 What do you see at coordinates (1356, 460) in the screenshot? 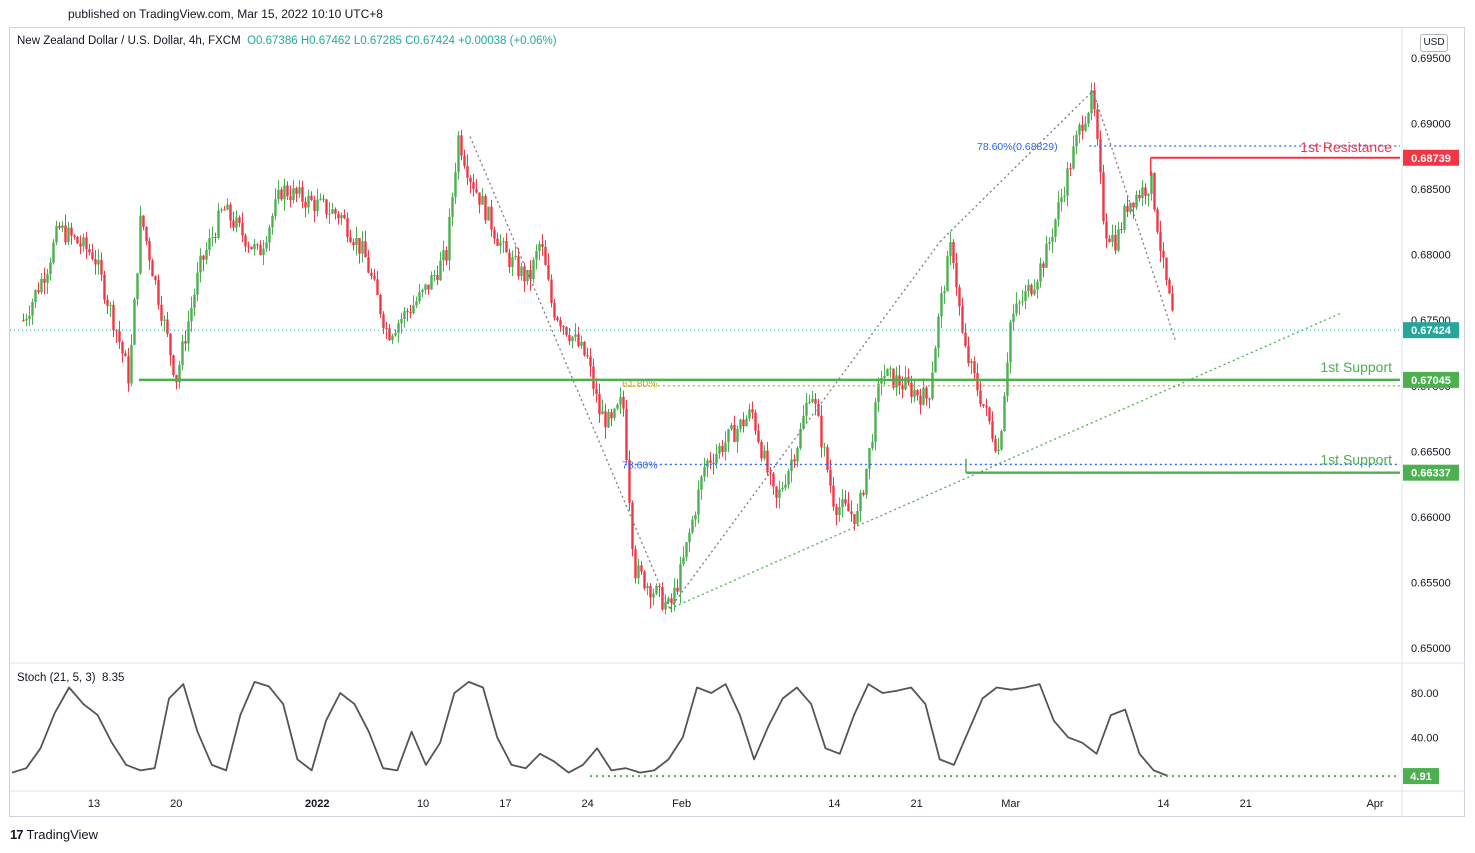
I see `support-label-2: 1st Support` at bounding box center [1356, 460].